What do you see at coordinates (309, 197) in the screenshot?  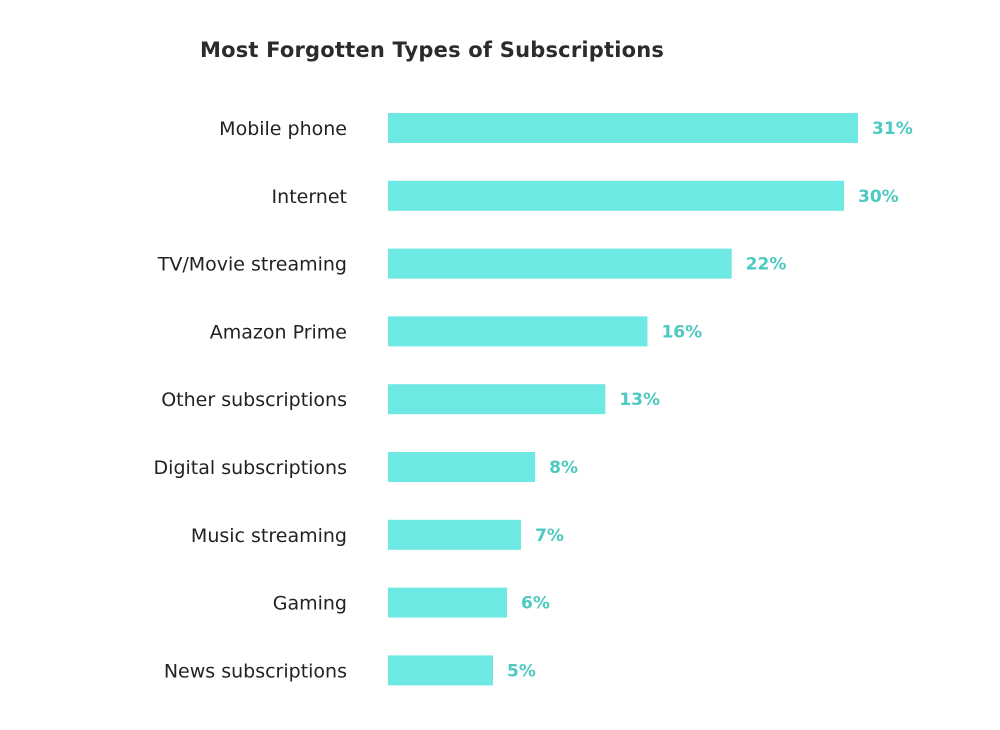 I see `category-label: Internet` at bounding box center [309, 197].